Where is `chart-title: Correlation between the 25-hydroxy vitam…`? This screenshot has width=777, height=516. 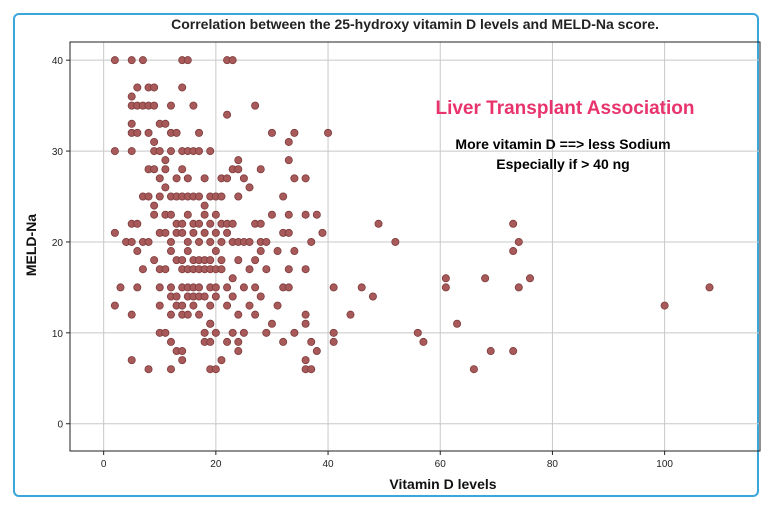 chart-title: Correlation between the 25-hydroxy vitam… is located at coordinates (415, 24).